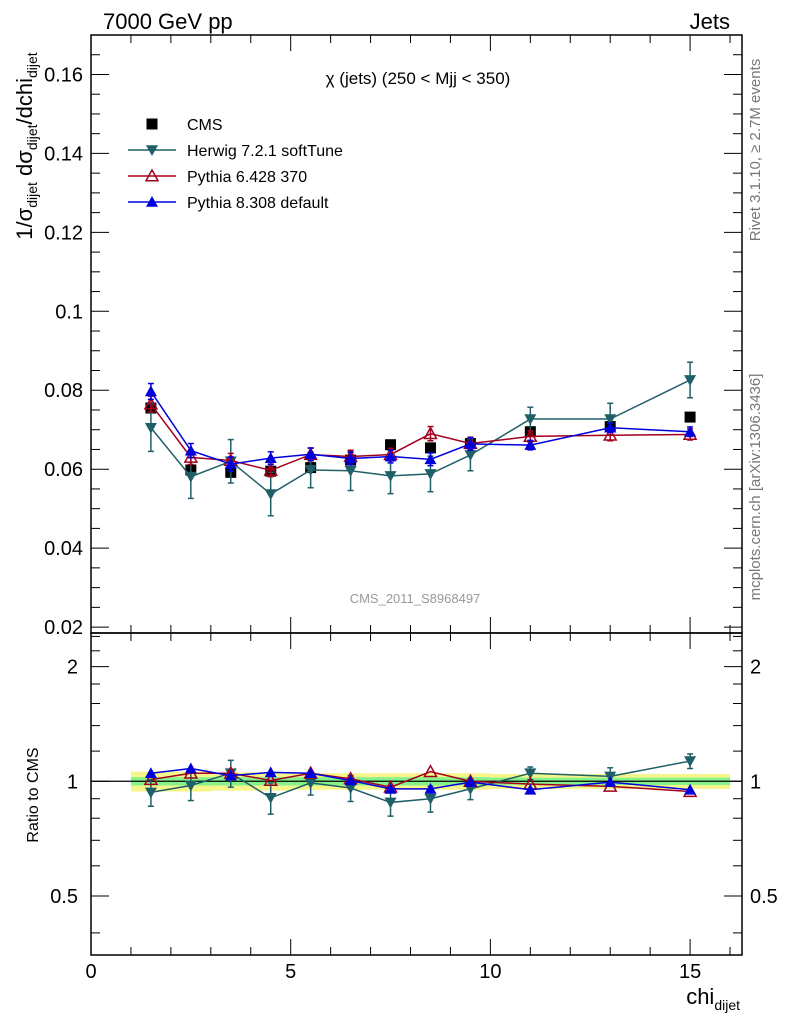 Image resolution: width=786 pixels, height=1024 pixels. Describe the element at coordinates (63, 549) in the screenshot. I see `y-tick-label: 0.04` at that location.